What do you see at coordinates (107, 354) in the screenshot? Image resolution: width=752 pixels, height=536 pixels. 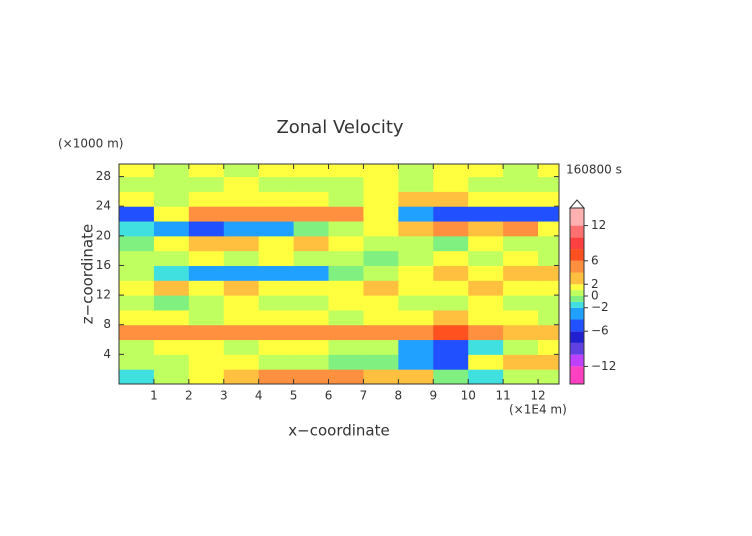 I see `y-tick-label: 4` at bounding box center [107, 354].